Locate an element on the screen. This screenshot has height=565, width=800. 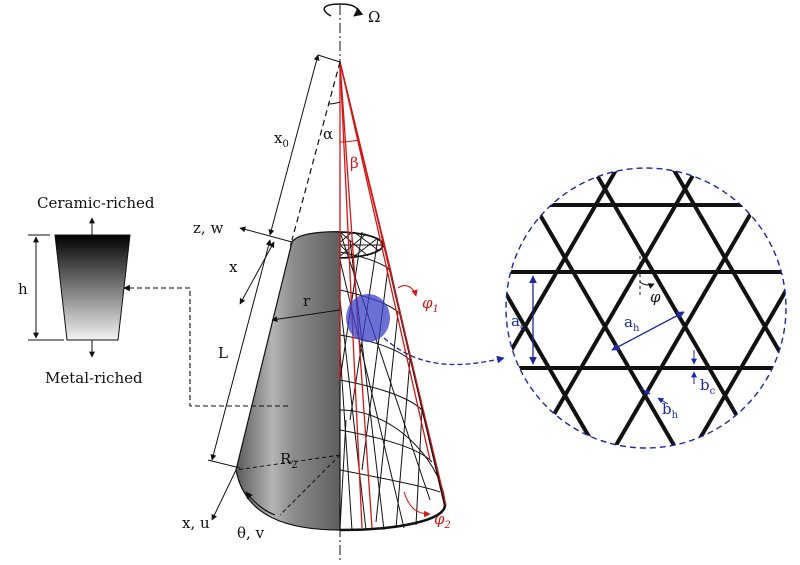
zoom-connector is located at coordinates (444, 351).